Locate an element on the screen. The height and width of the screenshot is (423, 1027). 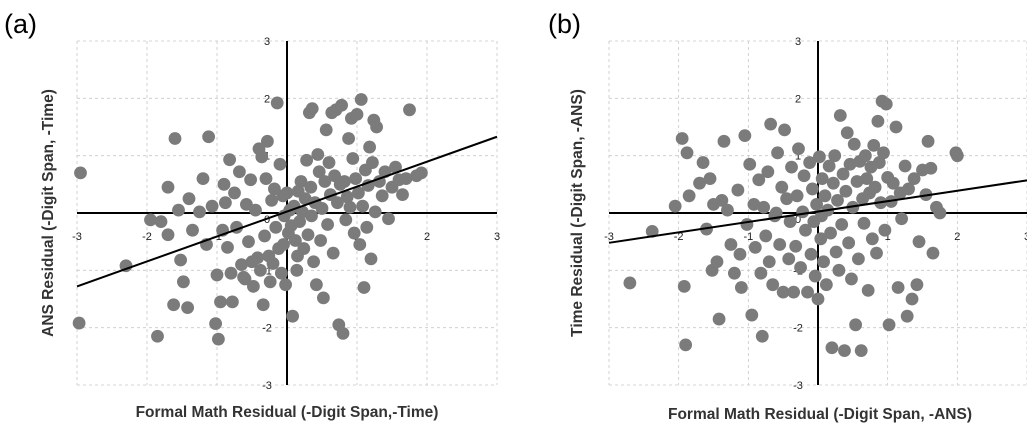
panel-a-y-tick-label: -3 is located at coordinates (267, 386).